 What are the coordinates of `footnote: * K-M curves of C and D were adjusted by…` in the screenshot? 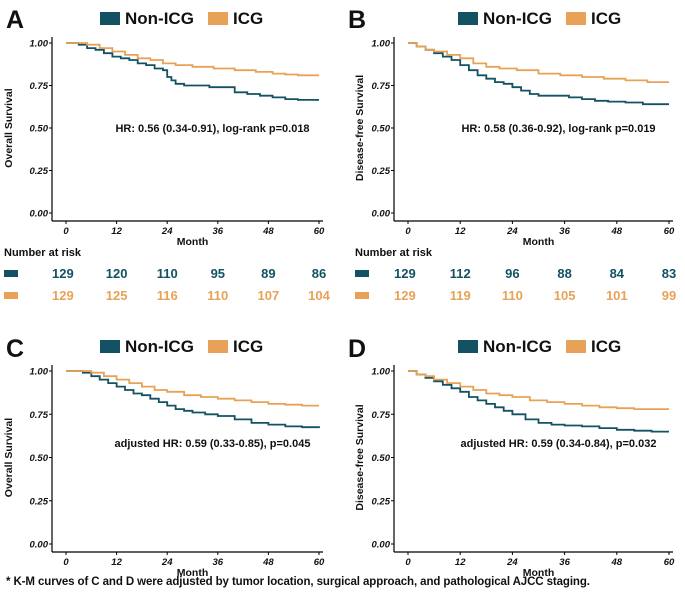 It's located at (298, 582).